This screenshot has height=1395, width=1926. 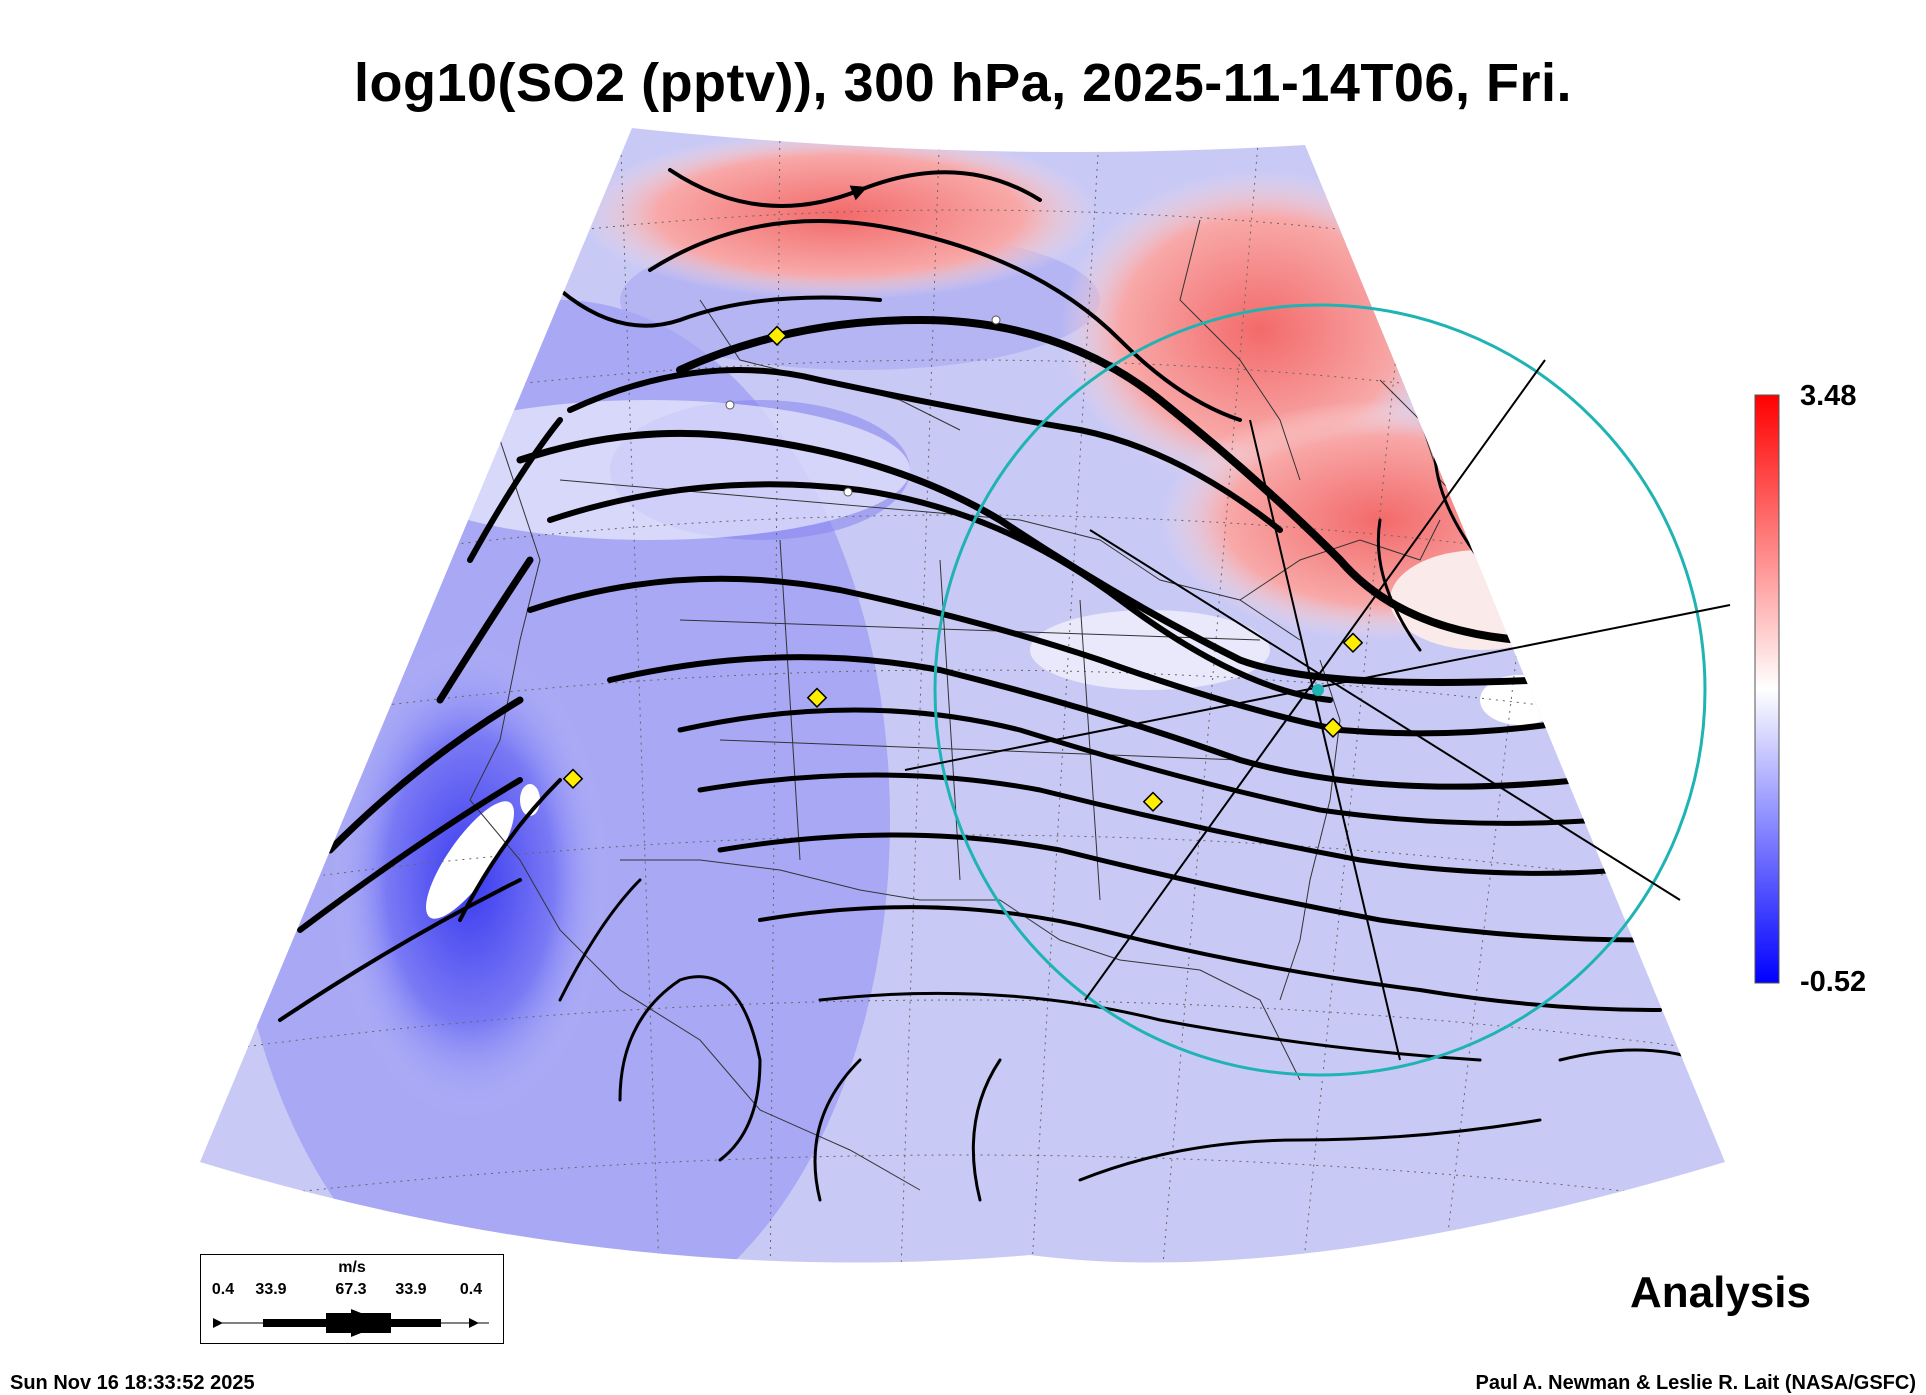 I want to click on wind-speed-legend: m/s 0.4 33.9 67.3 33.9 0.4, so click(x=352, y=1299).